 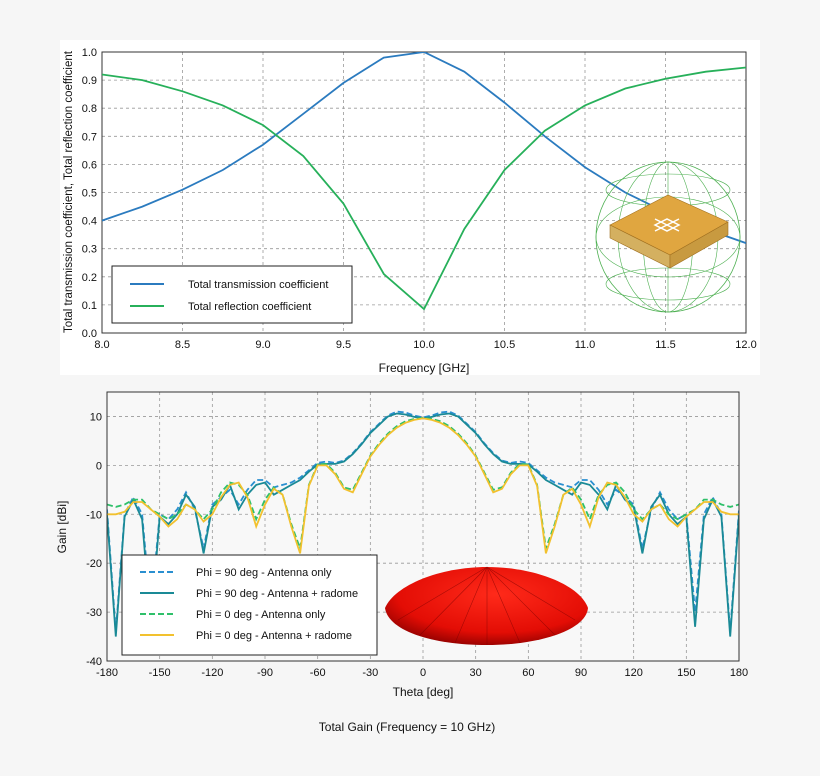 I want to click on y-tick-label: 0.8, so click(x=89, y=109).